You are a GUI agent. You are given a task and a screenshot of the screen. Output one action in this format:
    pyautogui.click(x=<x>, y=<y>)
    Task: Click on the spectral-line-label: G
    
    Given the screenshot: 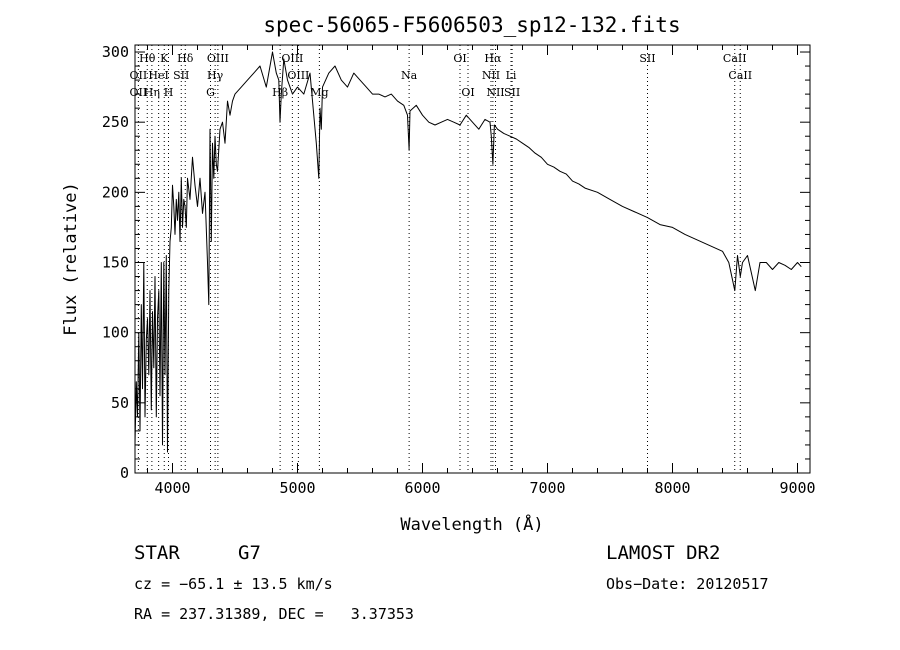 What is the action you would take?
    pyautogui.click(x=210, y=92)
    